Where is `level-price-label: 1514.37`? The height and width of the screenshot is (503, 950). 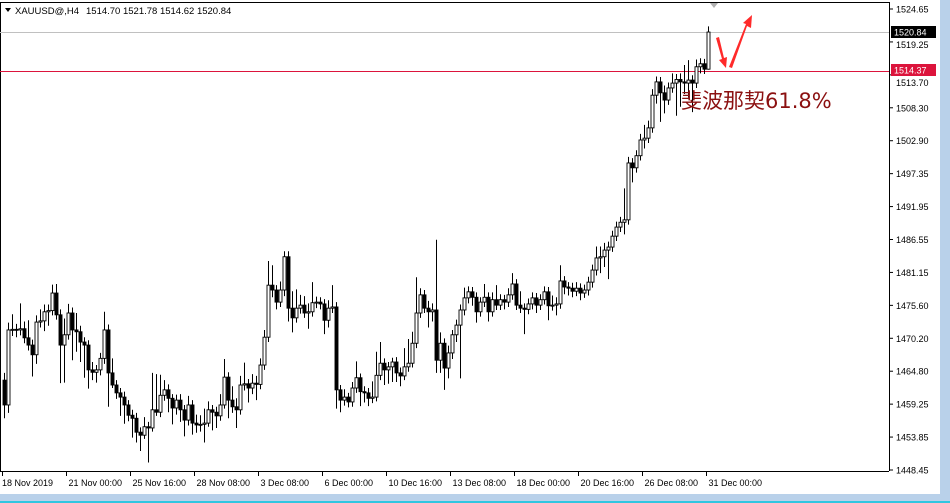
level-price-label: 1514.37 is located at coordinates (913, 70).